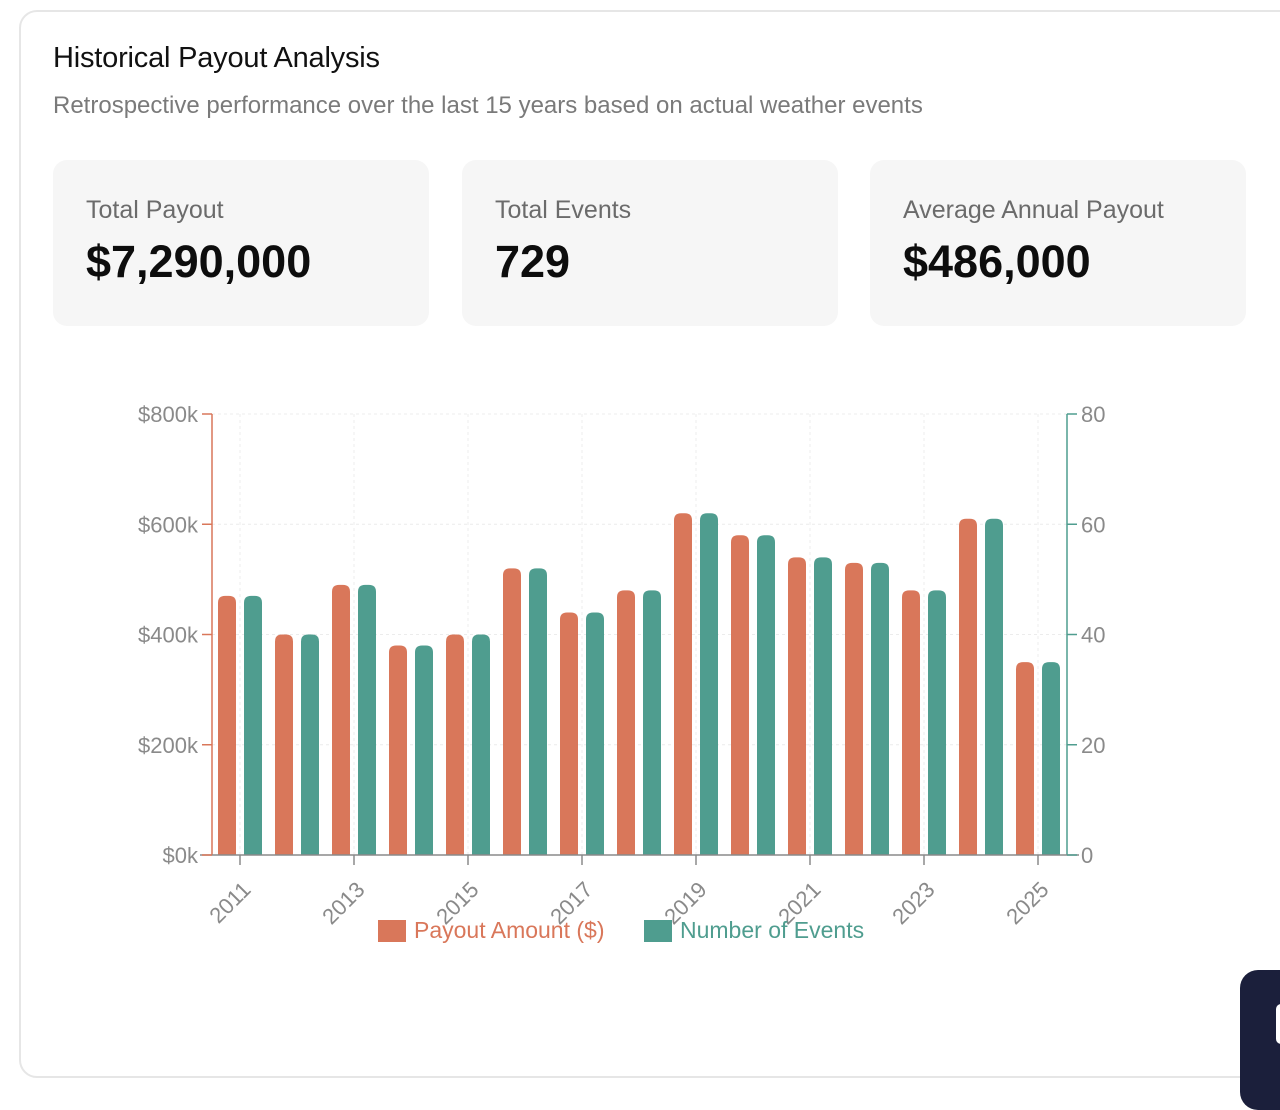 Image resolution: width=1280 pixels, height=1110 pixels. Describe the element at coordinates (968, 686) in the screenshot. I see `bar-payout-2024` at that location.